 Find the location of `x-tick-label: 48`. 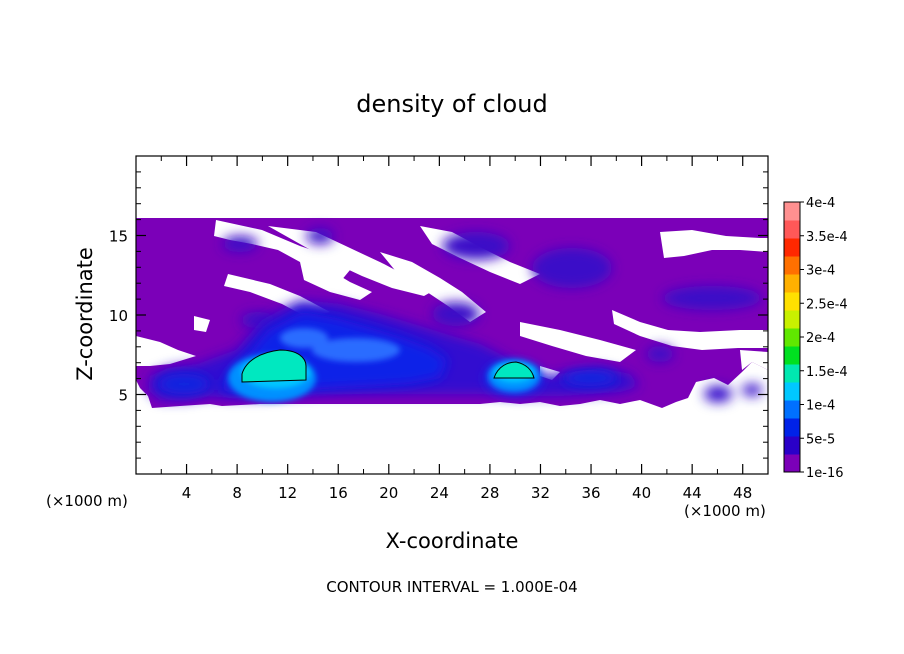

x-tick-label: 48 is located at coordinates (742, 493).